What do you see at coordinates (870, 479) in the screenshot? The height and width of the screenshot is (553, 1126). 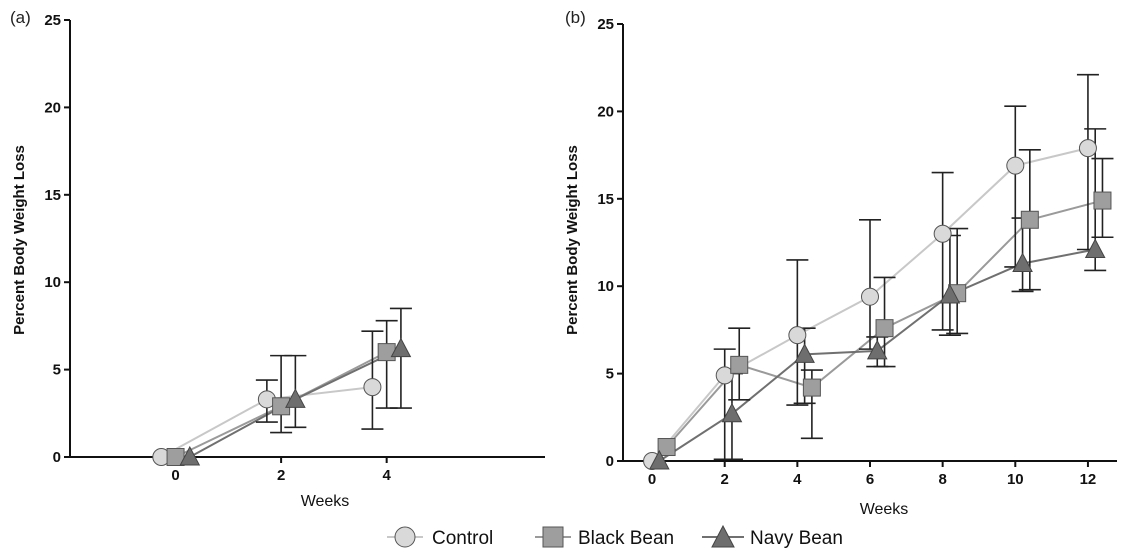 I see `panel-b-x-tick-label: 6` at bounding box center [870, 479].